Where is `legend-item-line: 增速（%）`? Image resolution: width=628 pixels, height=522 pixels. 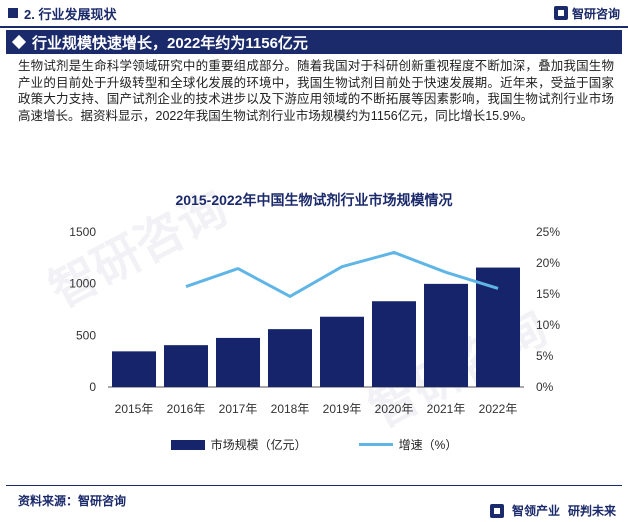
legend-item-line: 增速（%） is located at coordinates (408, 444).